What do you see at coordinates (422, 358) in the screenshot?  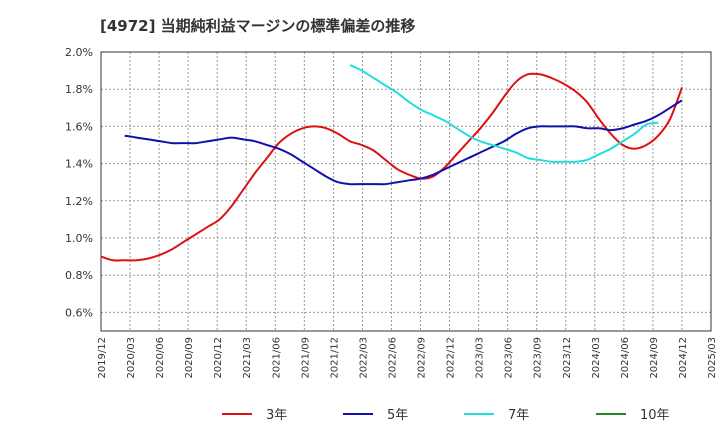 I see `x-tick-label: 2022/09` at bounding box center [422, 358].